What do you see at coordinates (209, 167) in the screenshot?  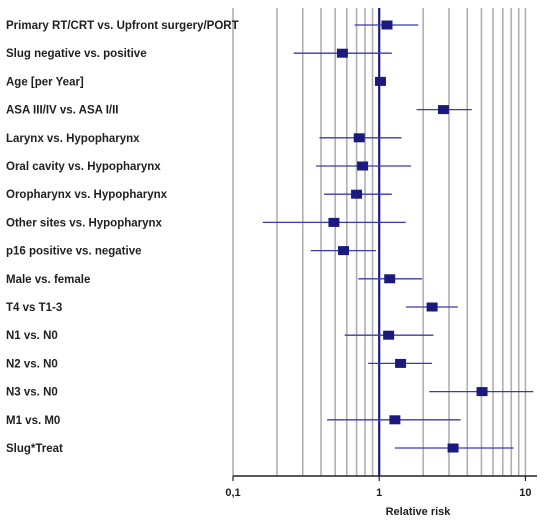 I see `forest-row: Oral cavity vs. Hypopharynx` at bounding box center [209, 167].